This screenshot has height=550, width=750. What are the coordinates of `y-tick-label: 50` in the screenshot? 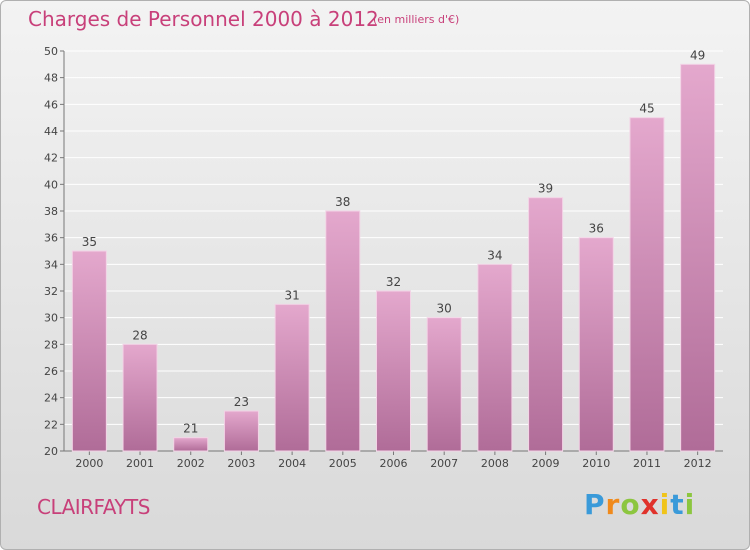 It's located at (51, 51).